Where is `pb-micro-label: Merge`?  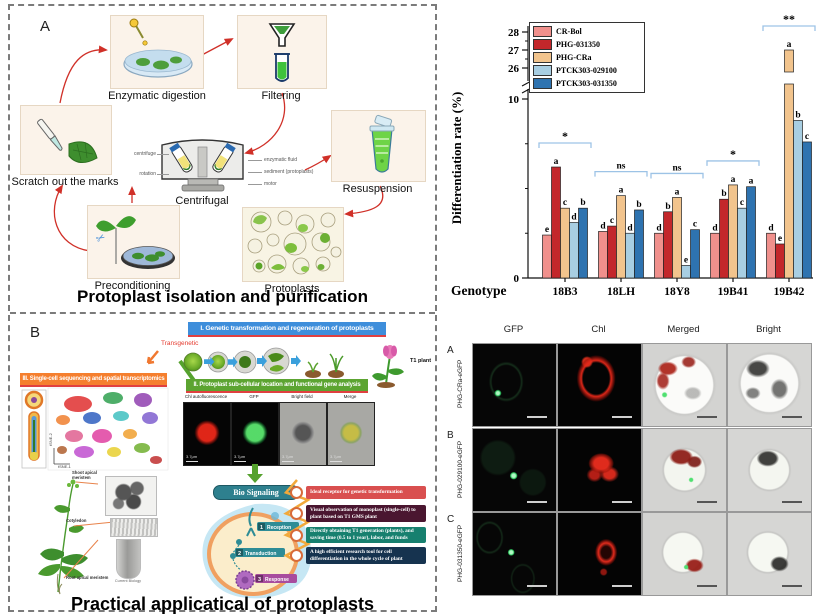 pb-micro-label: Merge is located at coordinates (350, 396).